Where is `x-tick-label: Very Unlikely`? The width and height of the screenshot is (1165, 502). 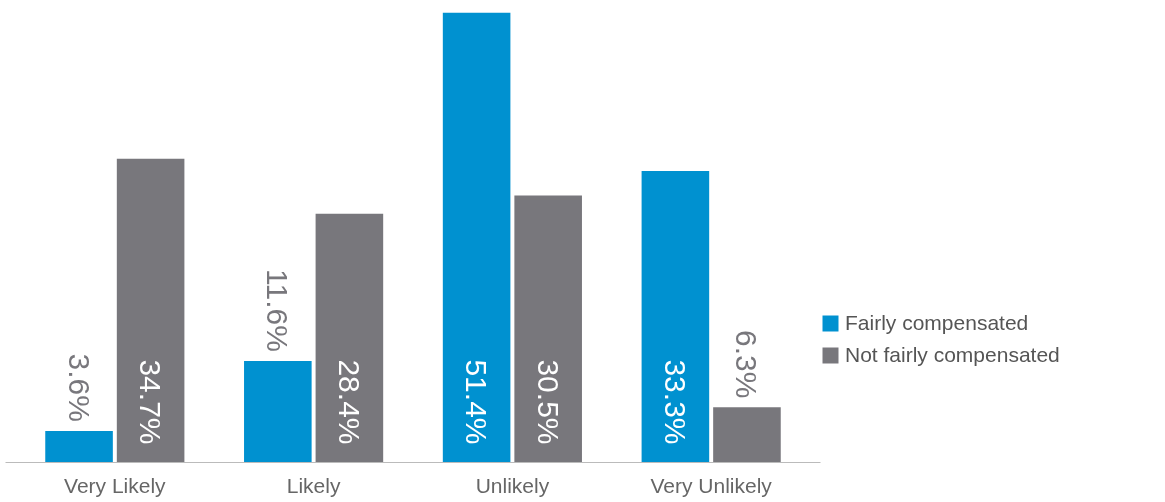
x-tick-label: Very Unlikely is located at coordinates (711, 485).